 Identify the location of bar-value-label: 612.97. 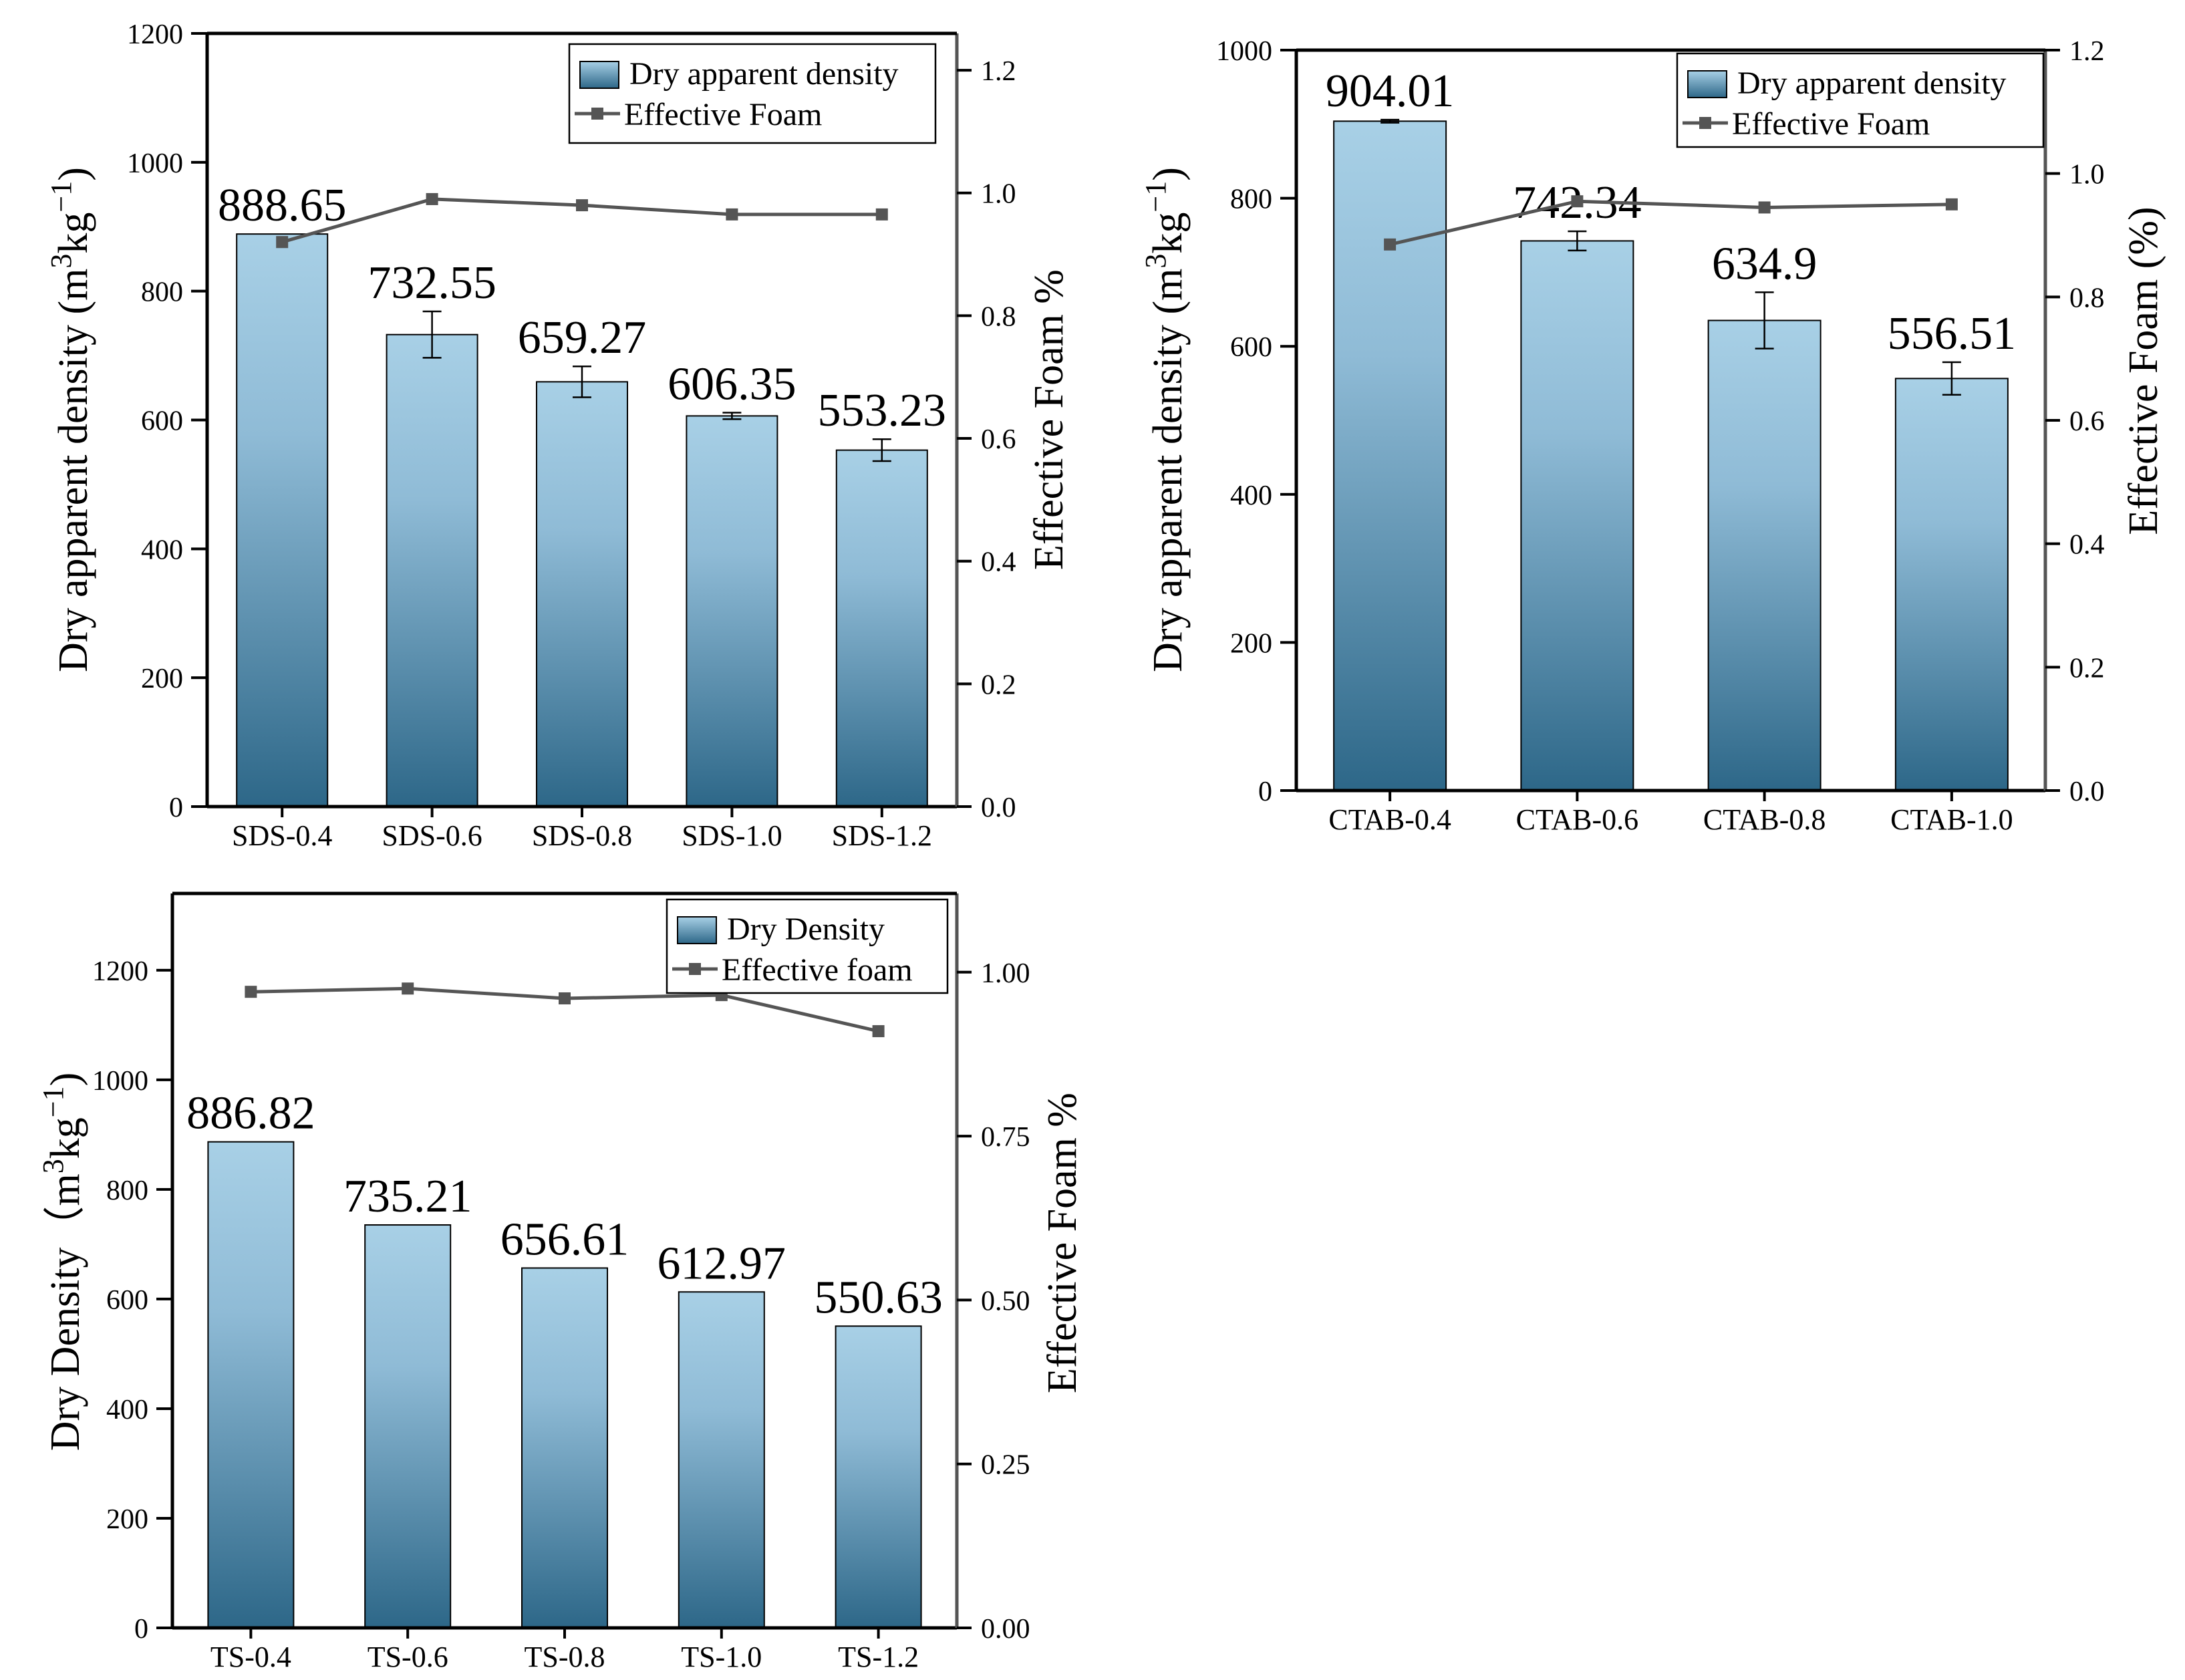
(722, 1263).